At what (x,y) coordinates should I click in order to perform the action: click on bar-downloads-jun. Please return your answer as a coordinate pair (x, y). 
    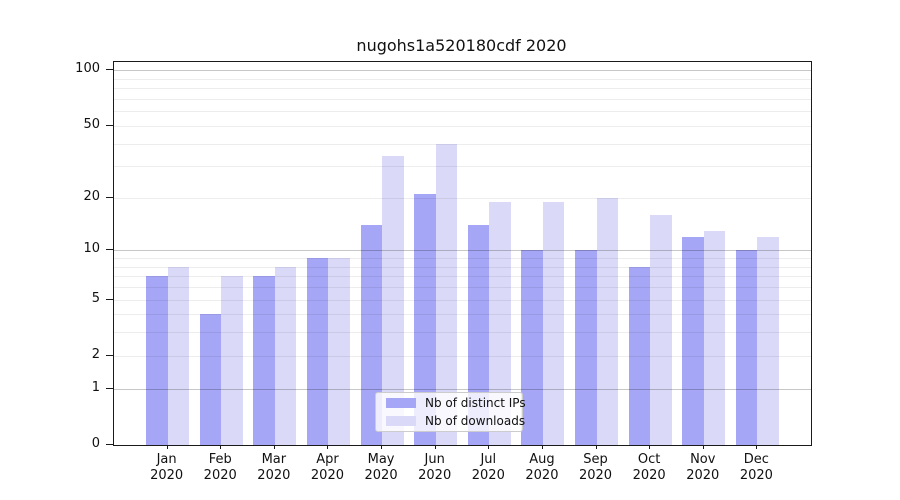
    Looking at the image, I should click on (446, 294).